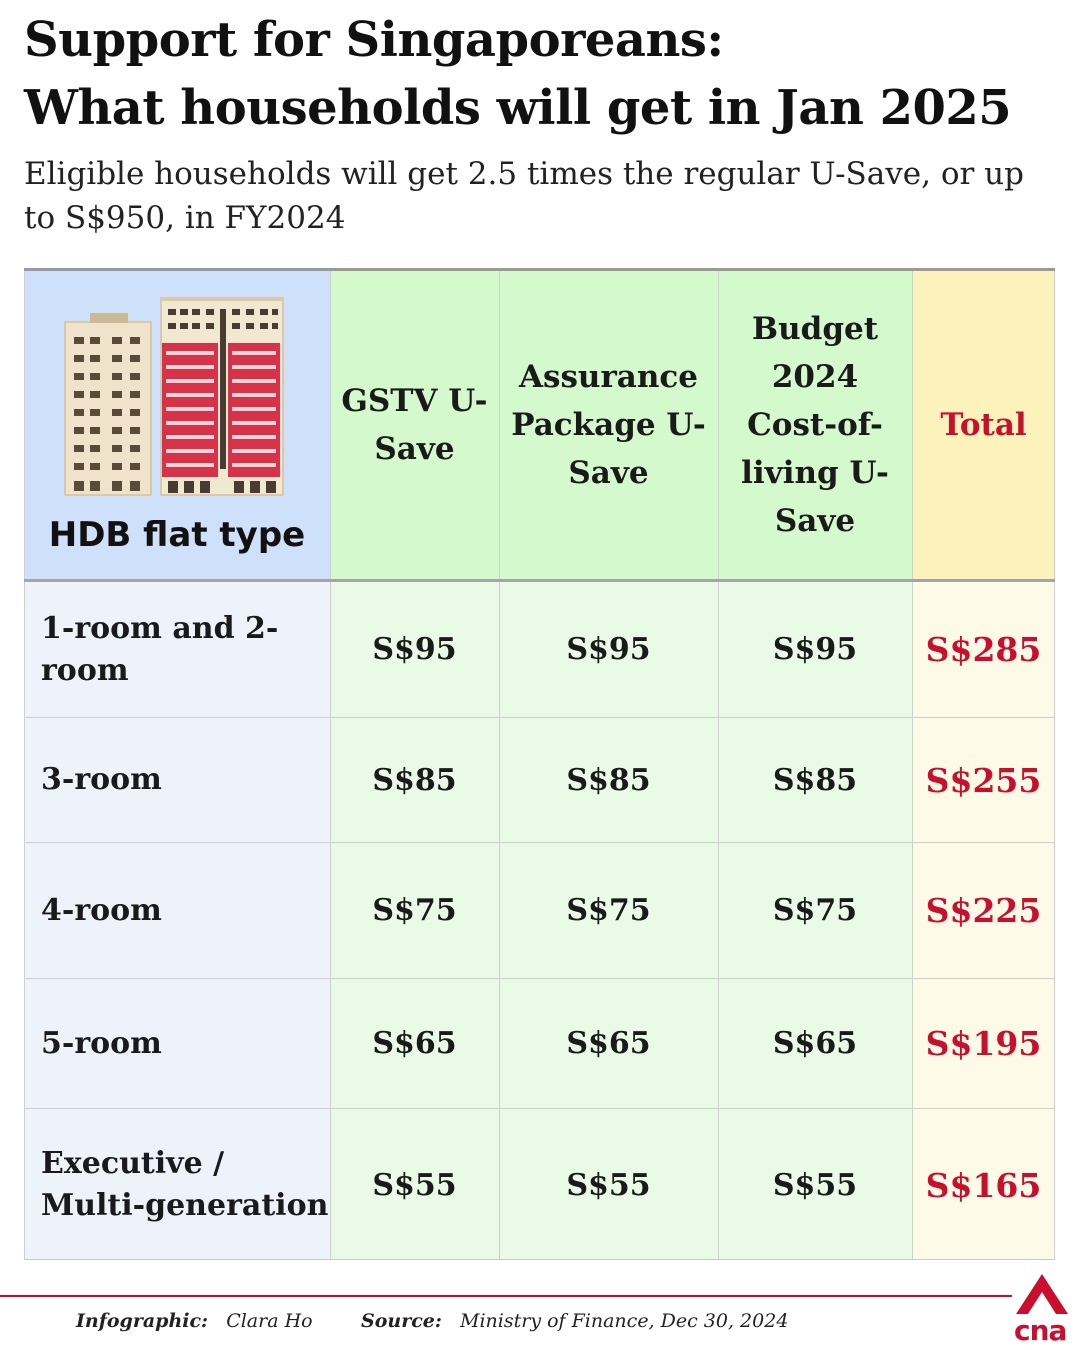 Image resolution: width=1080 pixels, height=1350 pixels. What do you see at coordinates (101, 779) in the screenshot?
I see `row-label: 3-room` at bounding box center [101, 779].